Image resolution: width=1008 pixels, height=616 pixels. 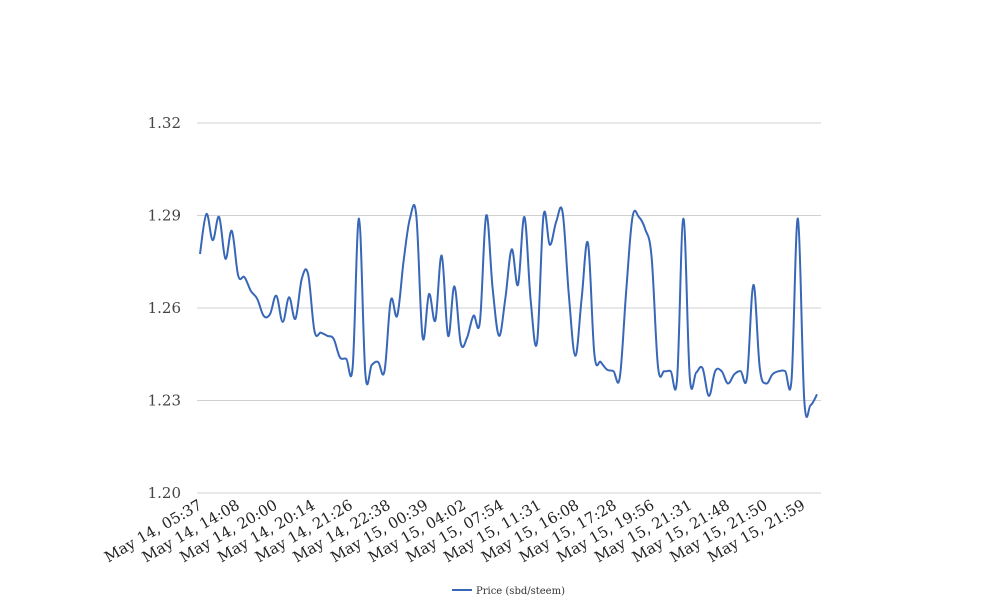 I want to click on y-axis-ticks: 1.20 1.23 1.26 1.29 1.32, so click(x=164, y=308).